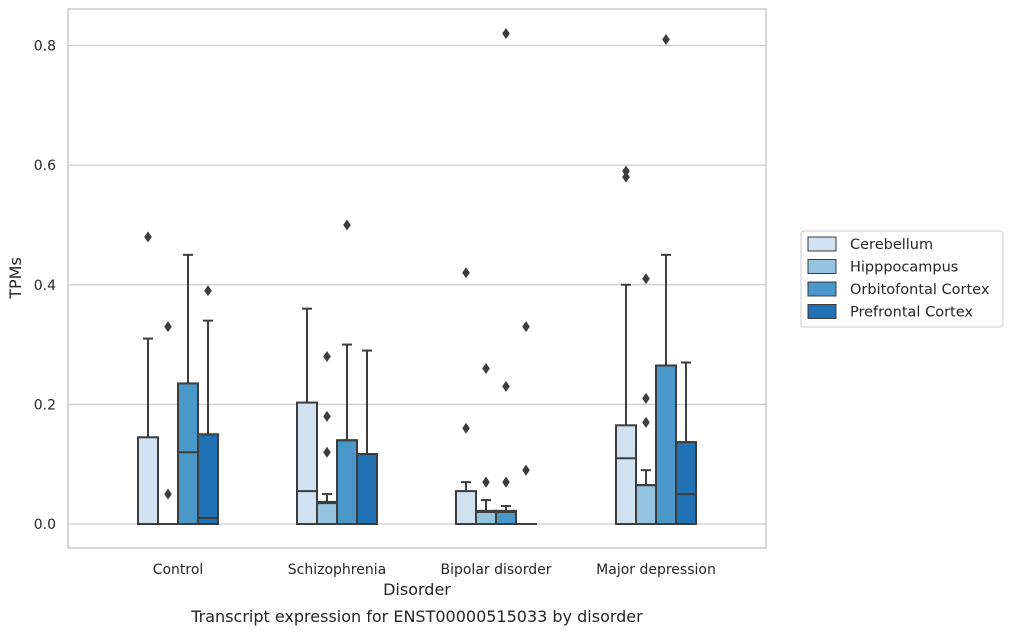 The image size is (1014, 634). I want to click on y-tick-label: 0.6, so click(45, 166).